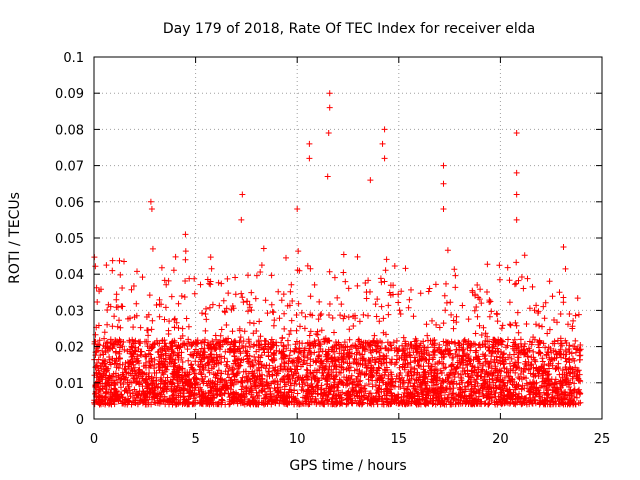 The image size is (640, 480). What do you see at coordinates (69, 130) in the screenshot?
I see `y-tick-label: 0.08` at bounding box center [69, 130].